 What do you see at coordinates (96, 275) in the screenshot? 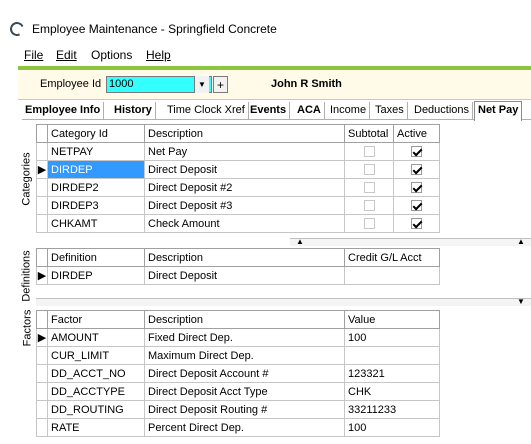
I see `definition-cell: DIRDEP` at bounding box center [96, 275].